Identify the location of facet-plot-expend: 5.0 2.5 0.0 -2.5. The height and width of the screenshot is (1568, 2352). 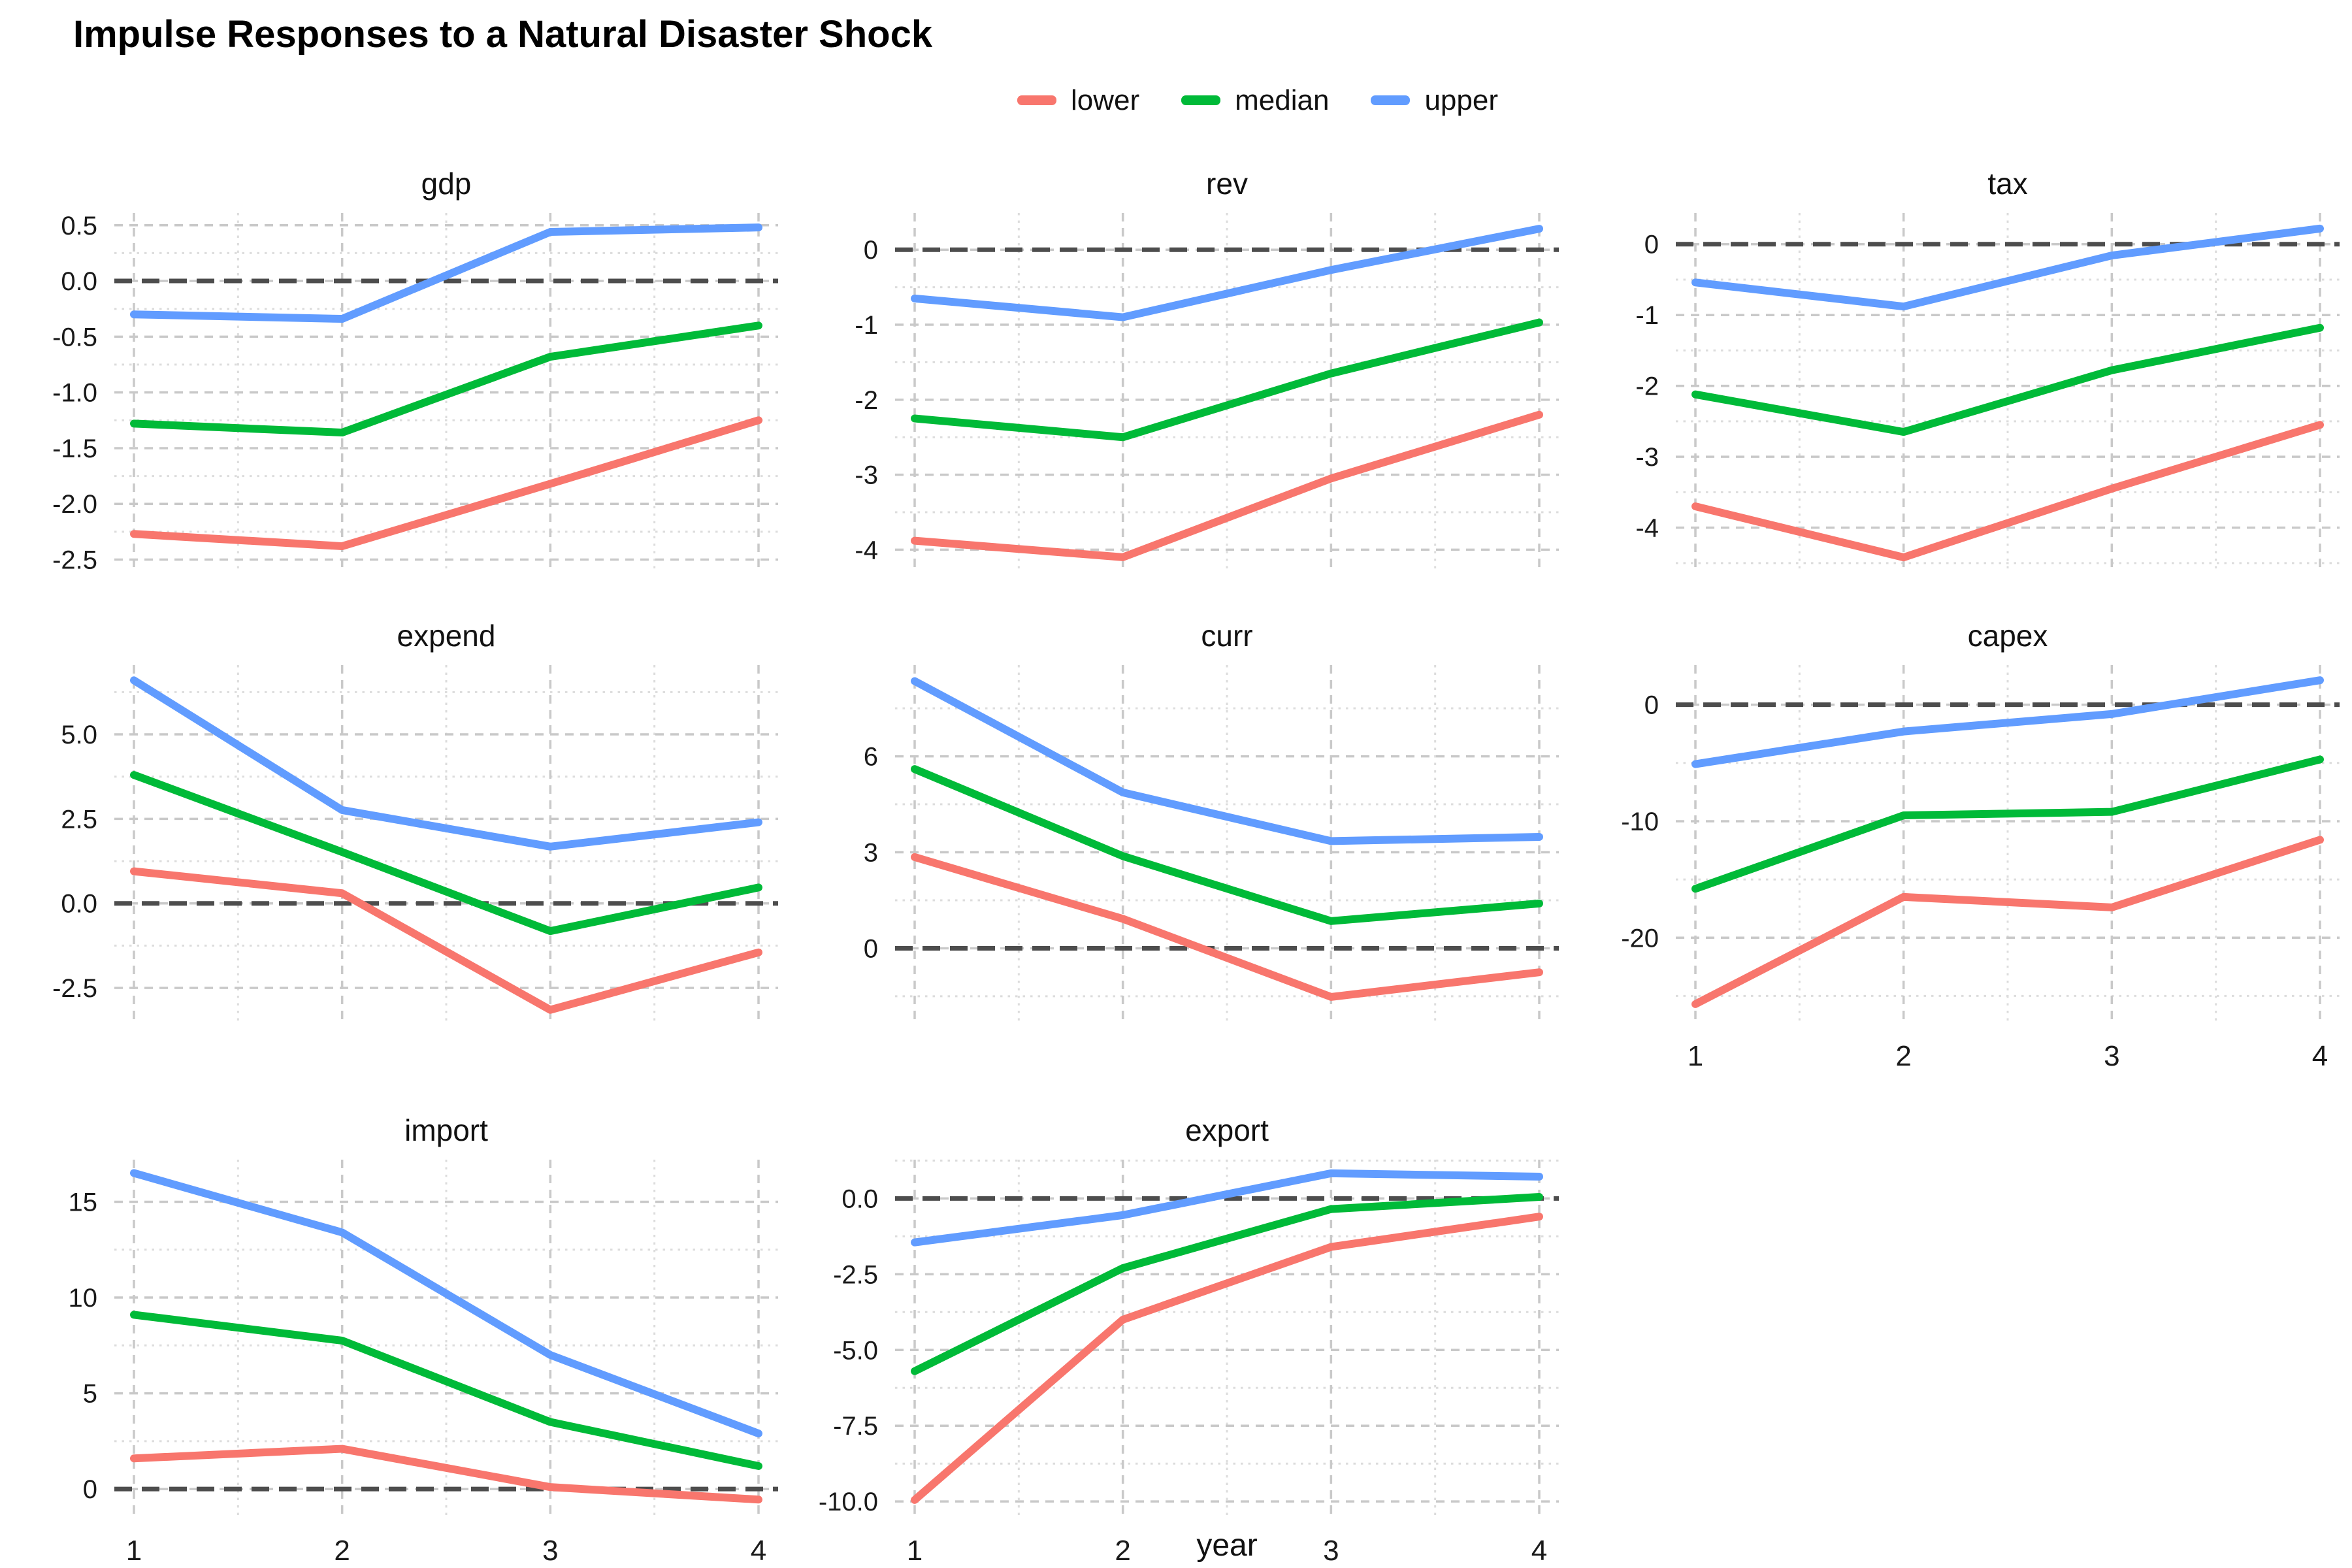
(415, 844).